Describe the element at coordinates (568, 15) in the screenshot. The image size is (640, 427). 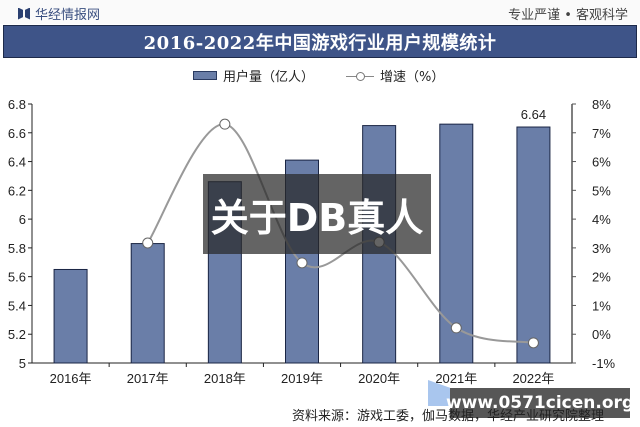
I see `slogan: 专业严谨 • 客观科学` at that location.